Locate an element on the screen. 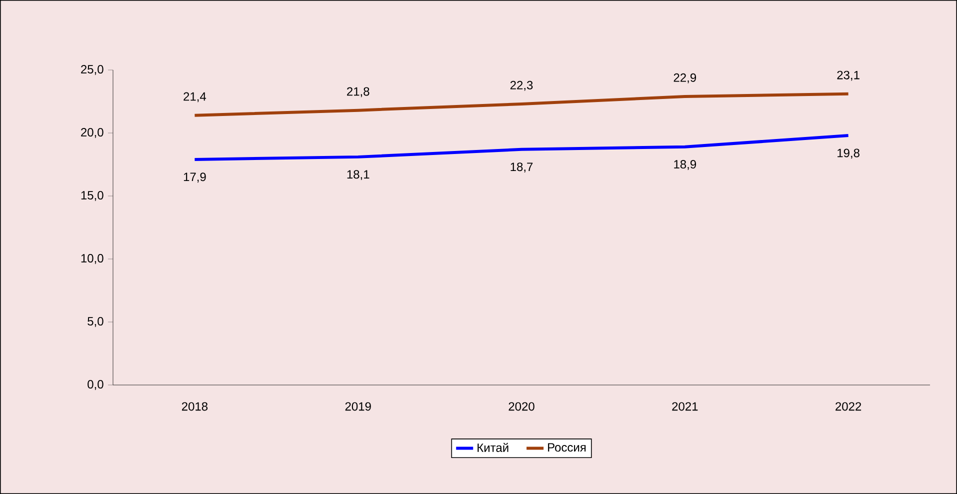 The width and height of the screenshot is (957, 494). y-tick-label: 25,0 is located at coordinates (92, 70).